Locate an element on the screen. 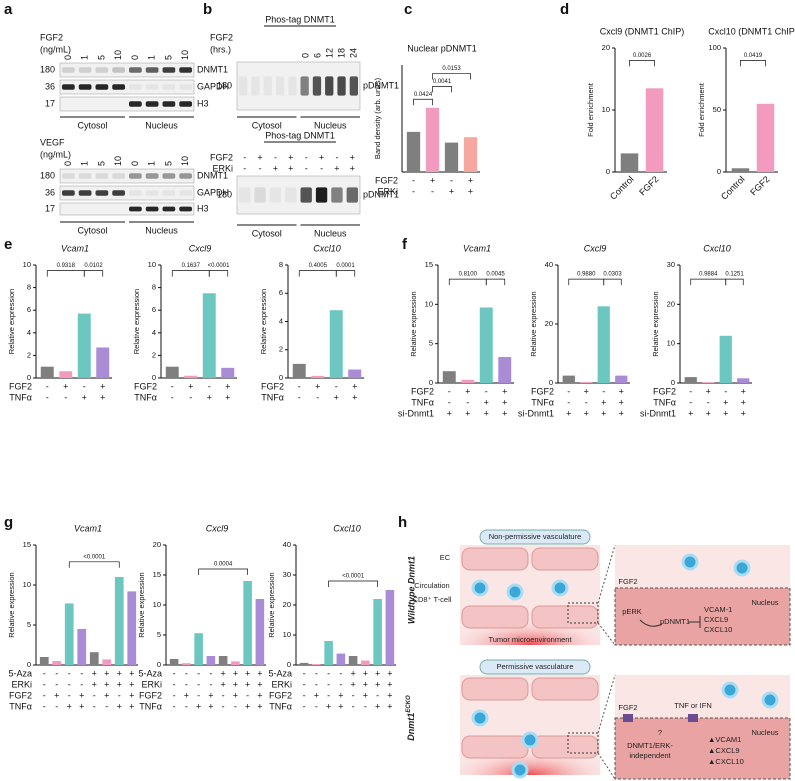 The width and height of the screenshot is (795, 781). gene-label: ▲CXCL9 is located at coordinates (724, 750).